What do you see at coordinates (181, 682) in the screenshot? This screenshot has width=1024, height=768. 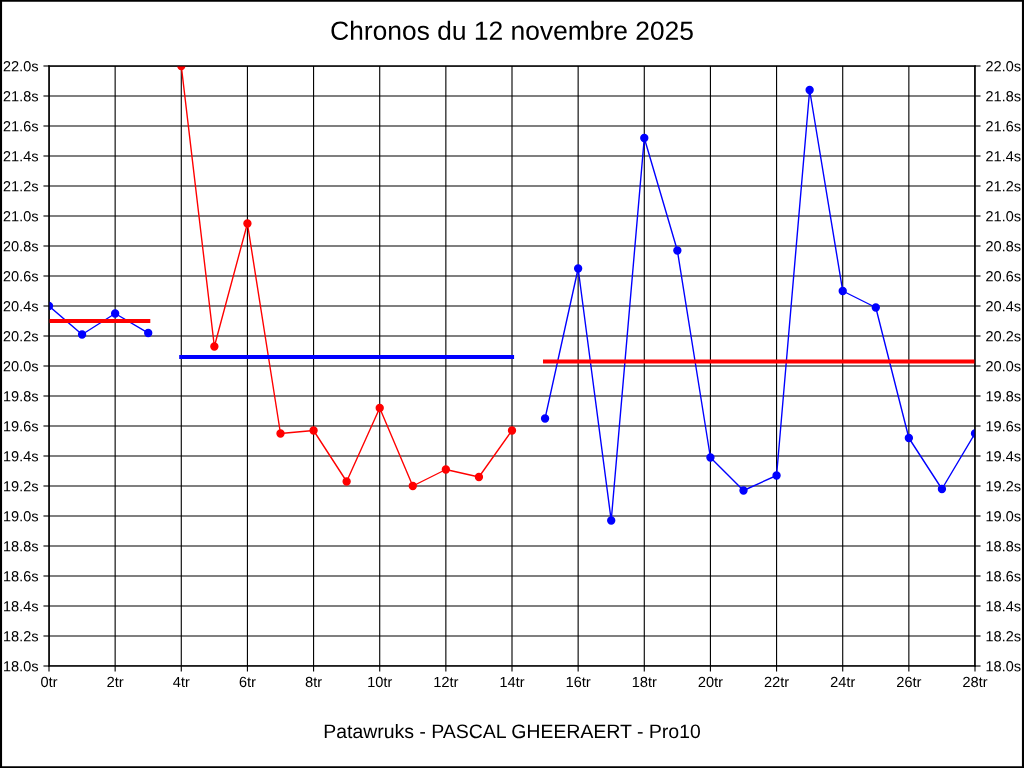 I see `x-tick-label: 4tr` at bounding box center [181, 682].